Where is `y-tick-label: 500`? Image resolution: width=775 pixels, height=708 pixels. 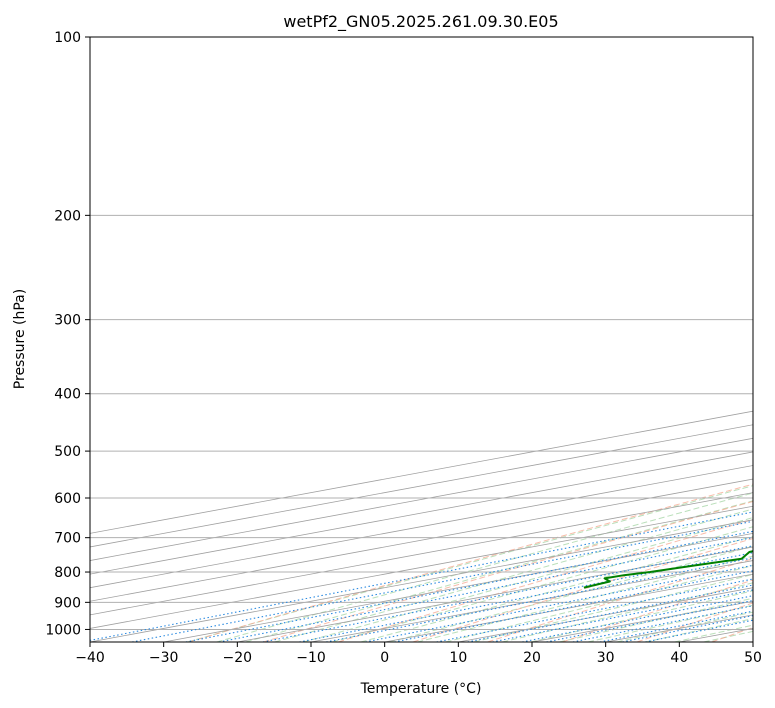 y-tick-label: 500 is located at coordinates (67, 452).